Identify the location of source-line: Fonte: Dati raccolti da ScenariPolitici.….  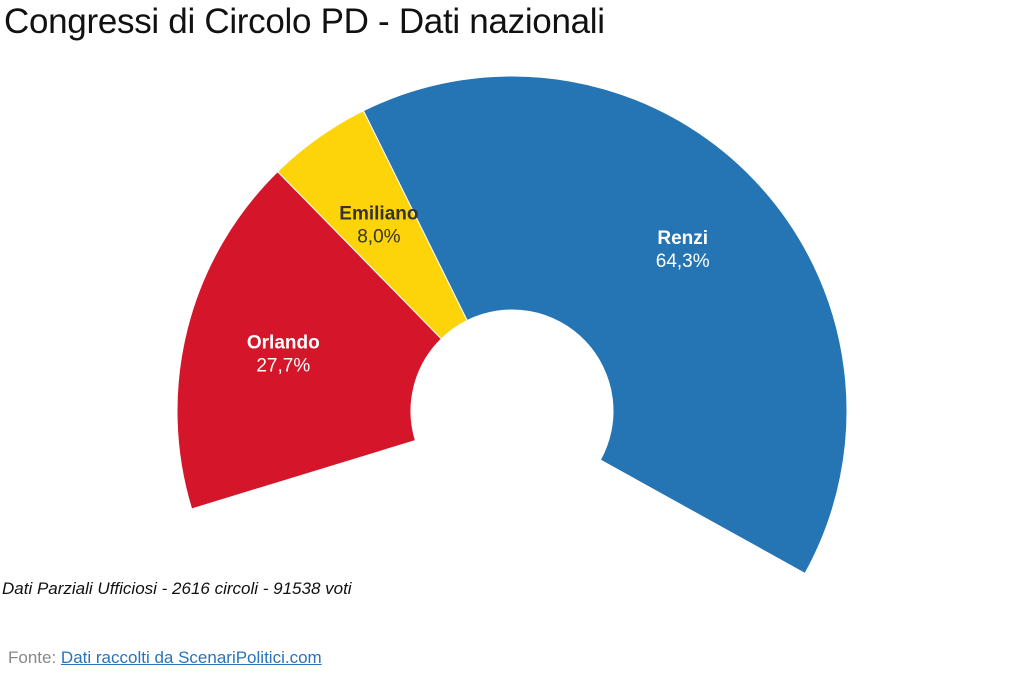
(165, 658).